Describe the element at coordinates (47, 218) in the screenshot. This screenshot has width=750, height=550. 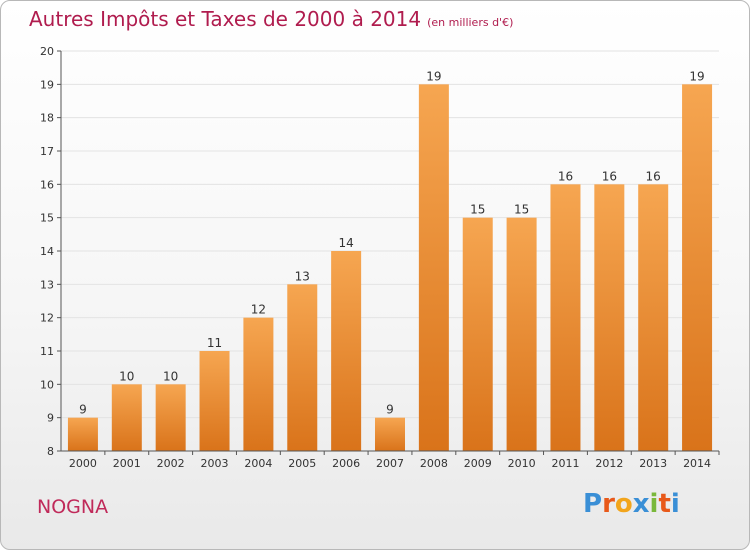
I see `y-tick-label: 15` at that location.